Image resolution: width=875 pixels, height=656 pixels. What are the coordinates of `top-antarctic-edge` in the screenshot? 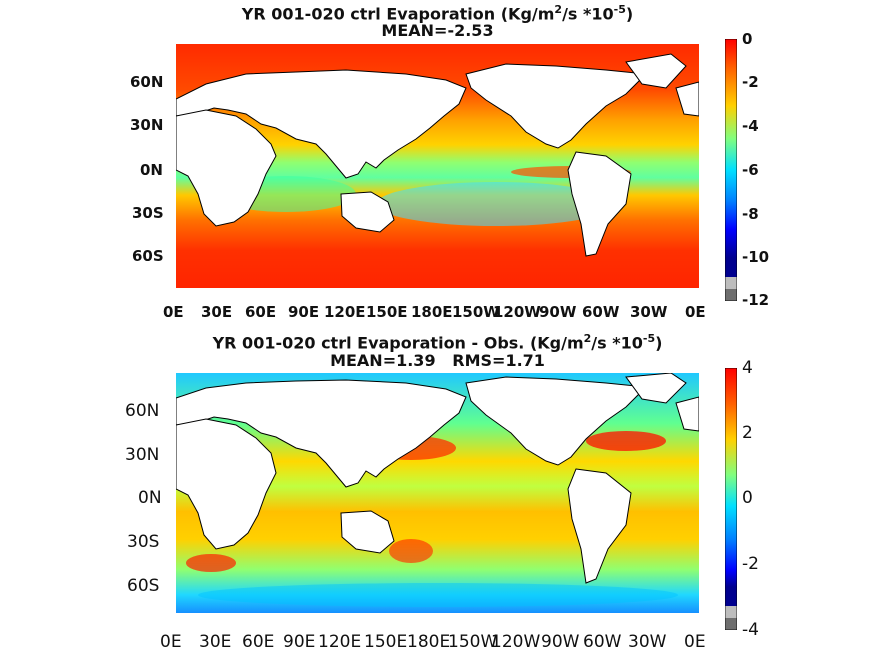 It's located at (437, 292).